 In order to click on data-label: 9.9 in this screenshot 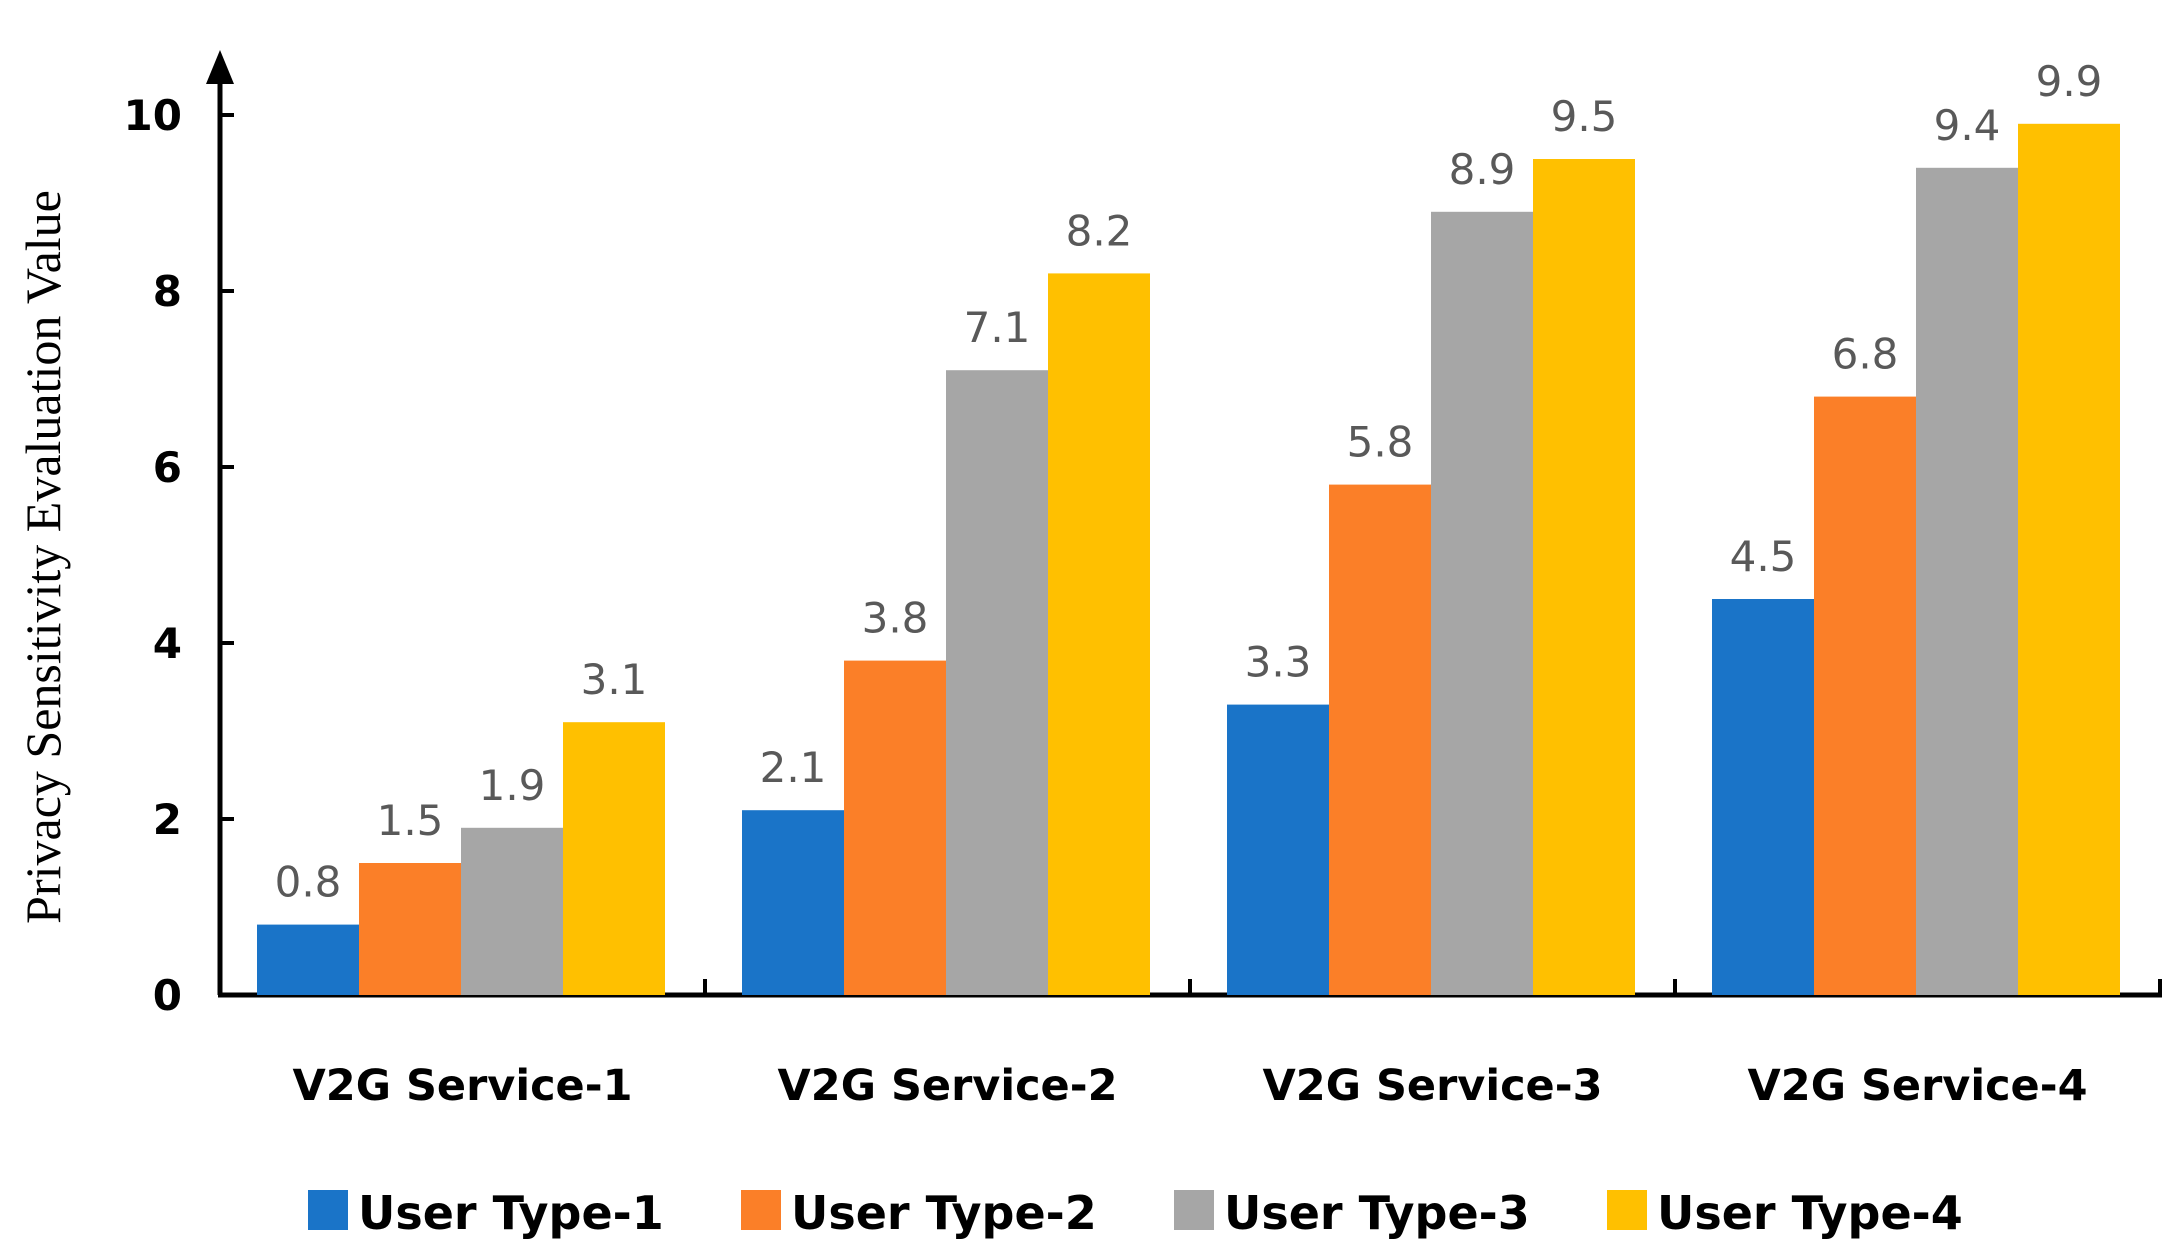, I will do `click(2069, 81)`.